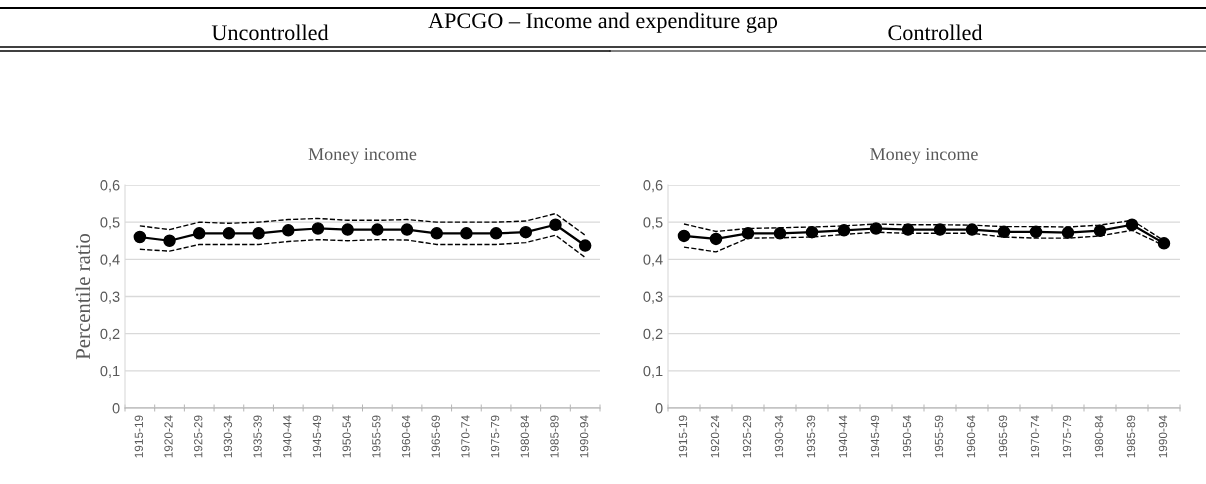  What do you see at coordinates (83, 296) in the screenshot?
I see `y-axis-title: Percentile ratio` at bounding box center [83, 296].